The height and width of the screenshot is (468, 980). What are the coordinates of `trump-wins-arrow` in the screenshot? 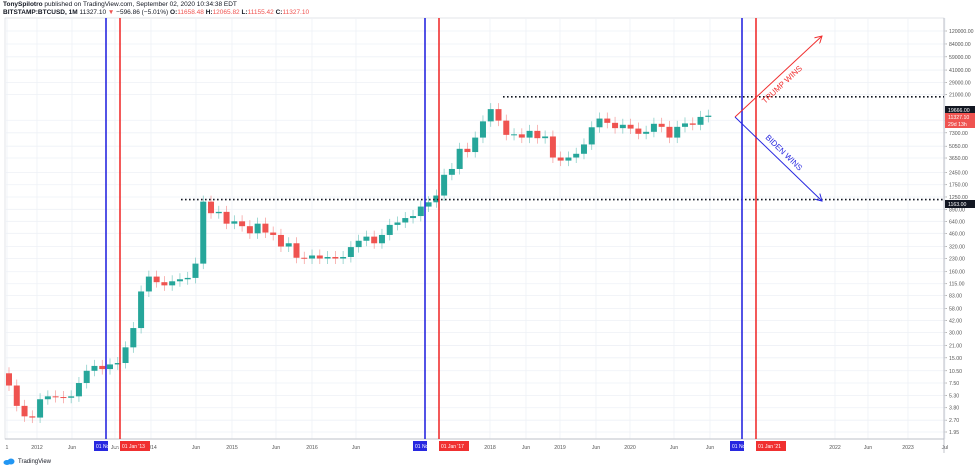 It's located at (778, 77).